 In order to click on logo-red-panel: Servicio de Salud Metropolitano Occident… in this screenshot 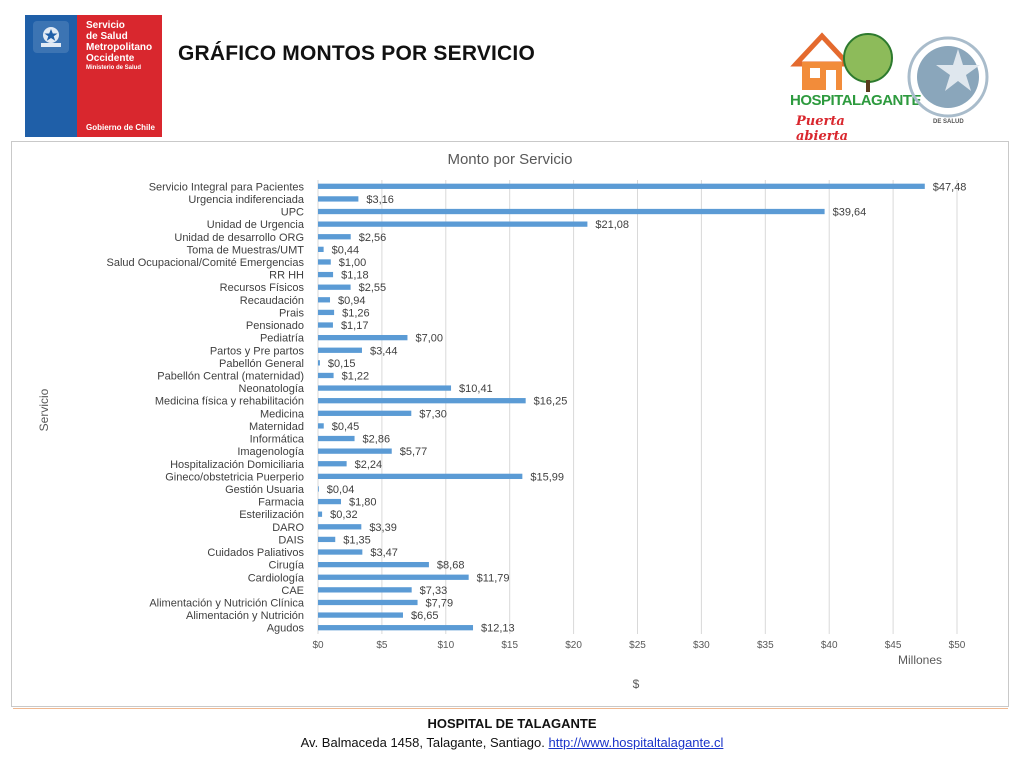, I will do `click(119, 76)`.